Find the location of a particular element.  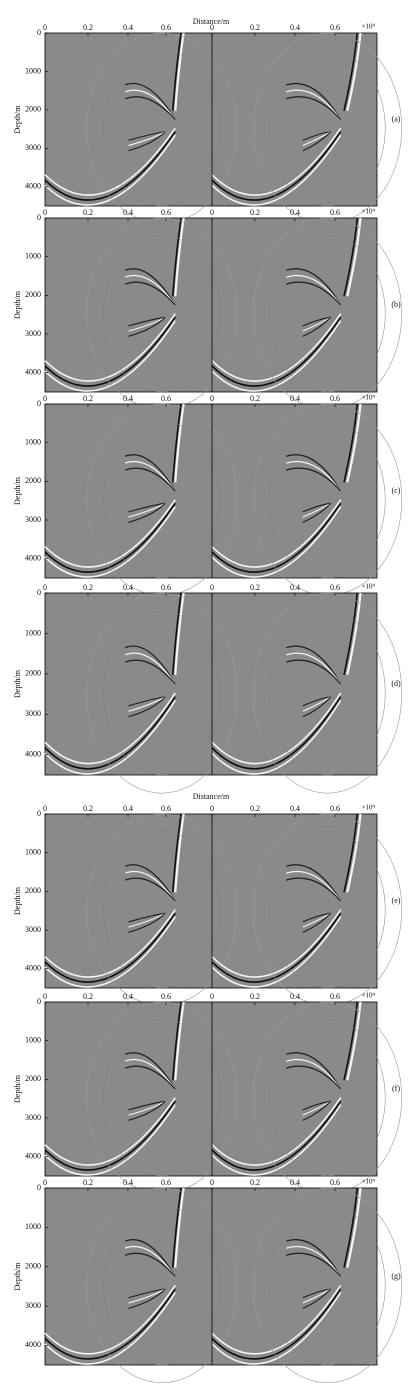

x-scale-label: ×10⁴ is located at coordinates (369, 808).